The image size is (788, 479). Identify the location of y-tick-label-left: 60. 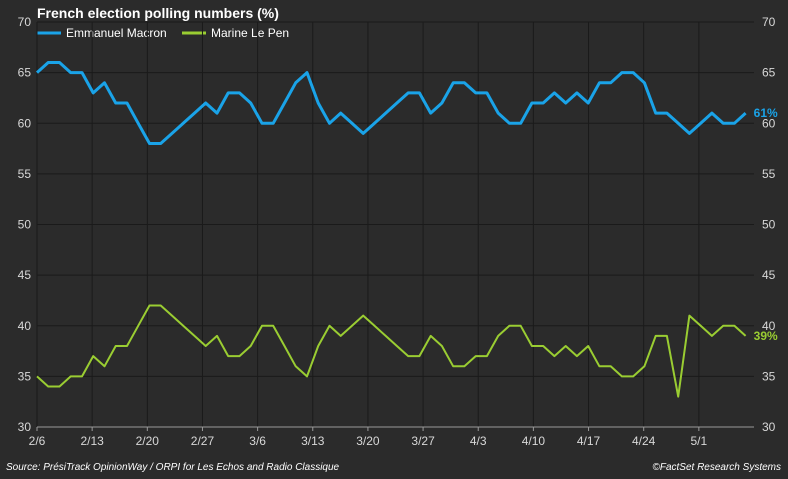
(25, 123).